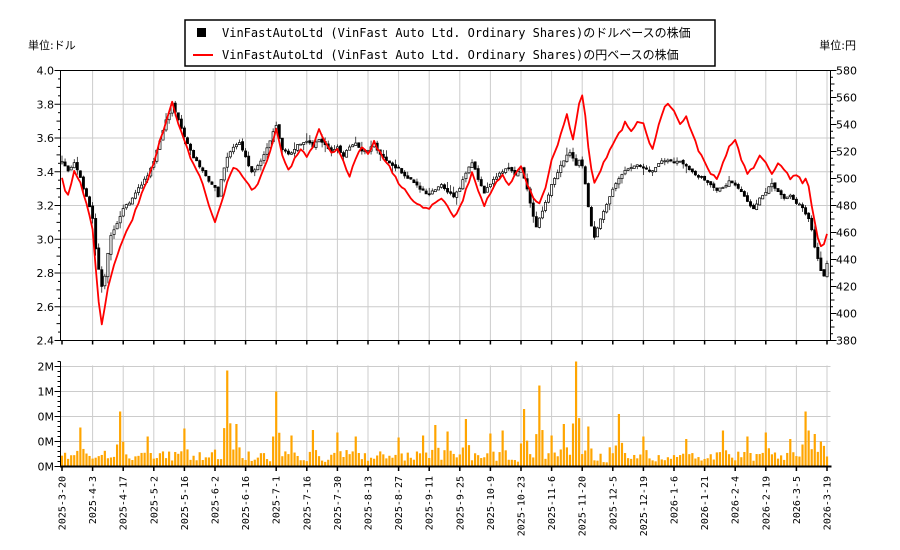  Describe the element at coordinates (46, 71) in the screenshot. I see `price-left-tick-label: 4.0` at that location.